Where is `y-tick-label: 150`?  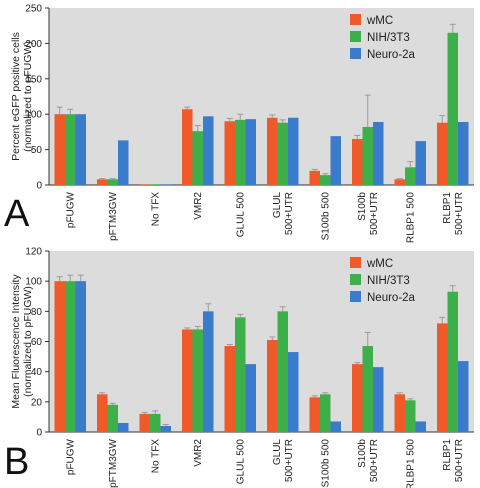
y-tick-label: 150 is located at coordinates (33, 79).